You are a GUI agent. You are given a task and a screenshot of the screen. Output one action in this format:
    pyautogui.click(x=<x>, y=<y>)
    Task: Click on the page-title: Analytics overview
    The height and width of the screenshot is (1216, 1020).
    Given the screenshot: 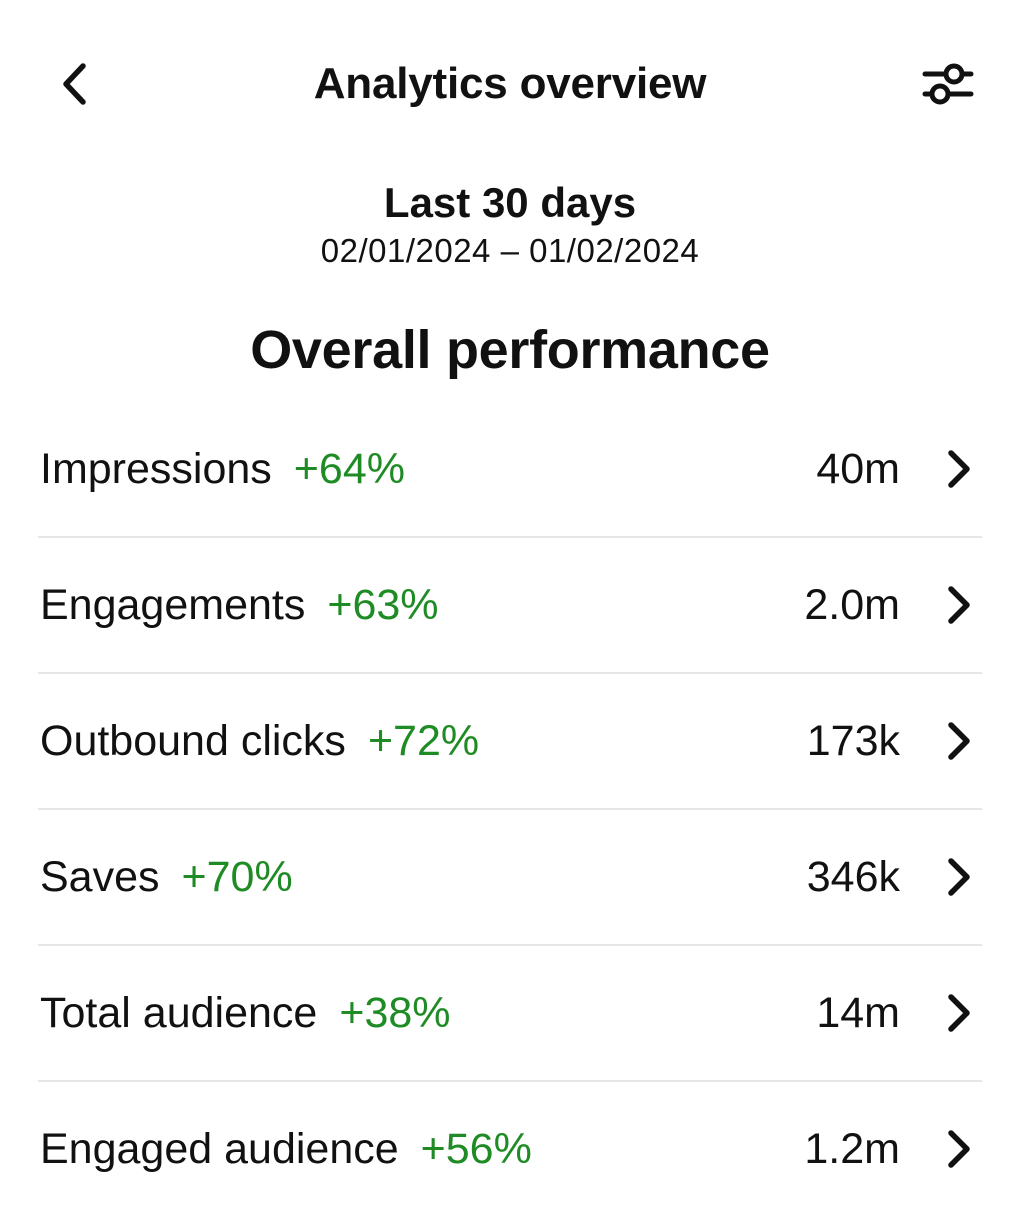 What is the action you would take?
    pyautogui.click(x=510, y=83)
    